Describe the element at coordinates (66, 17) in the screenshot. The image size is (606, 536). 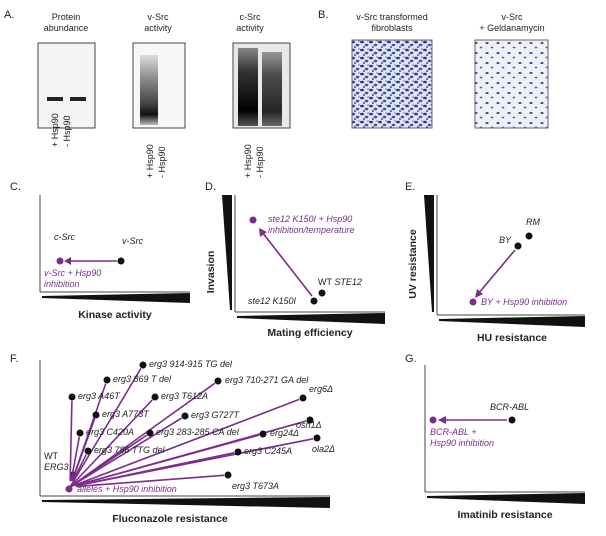
I see `blot-title: Protein` at that location.